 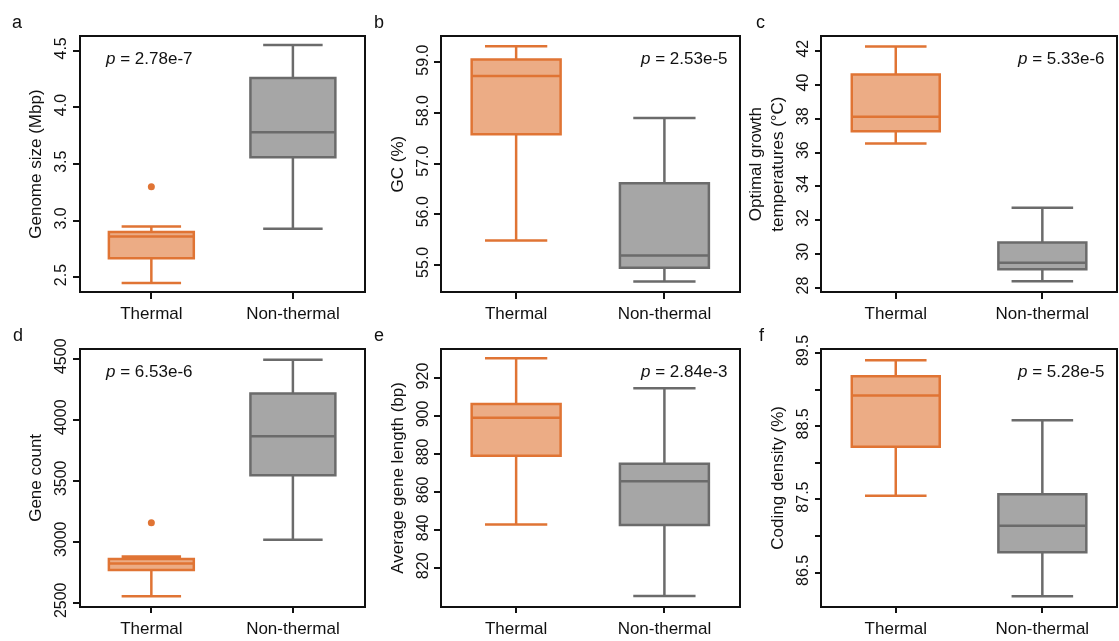 I want to click on chart-title: c, so click(x=760, y=22).